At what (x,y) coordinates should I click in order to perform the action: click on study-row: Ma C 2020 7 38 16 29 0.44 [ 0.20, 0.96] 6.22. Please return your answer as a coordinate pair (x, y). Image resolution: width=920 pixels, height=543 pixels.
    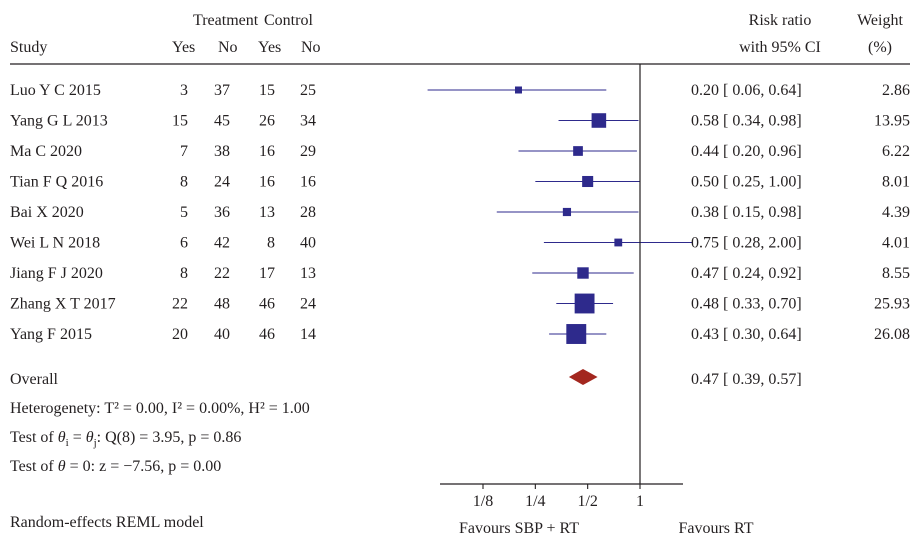
    Looking at the image, I should click on (460, 151).